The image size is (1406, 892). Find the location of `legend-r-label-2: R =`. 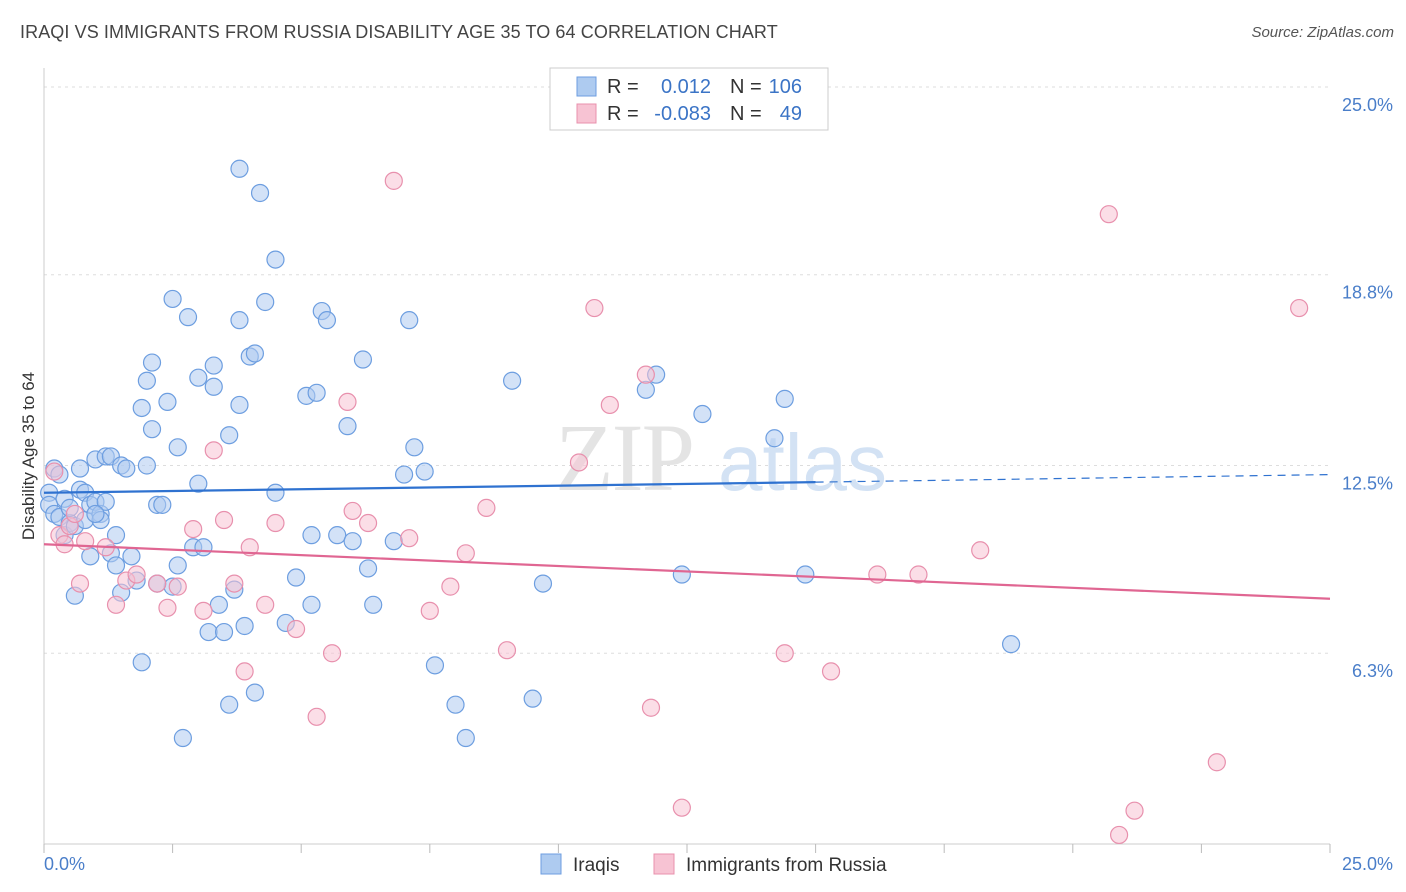

legend-r-label-2: R = is located at coordinates (623, 114).